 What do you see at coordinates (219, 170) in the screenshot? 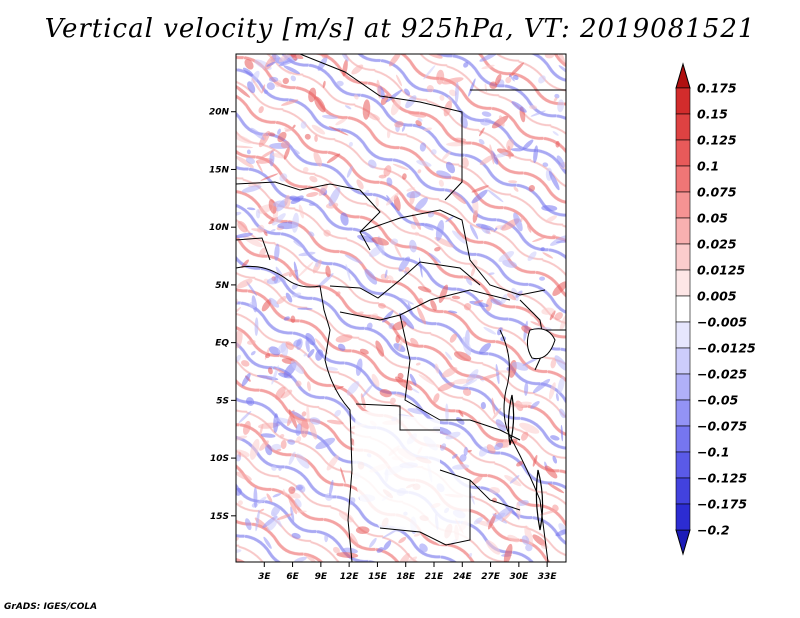
I see `lat-tick-label: 15N` at bounding box center [219, 170].